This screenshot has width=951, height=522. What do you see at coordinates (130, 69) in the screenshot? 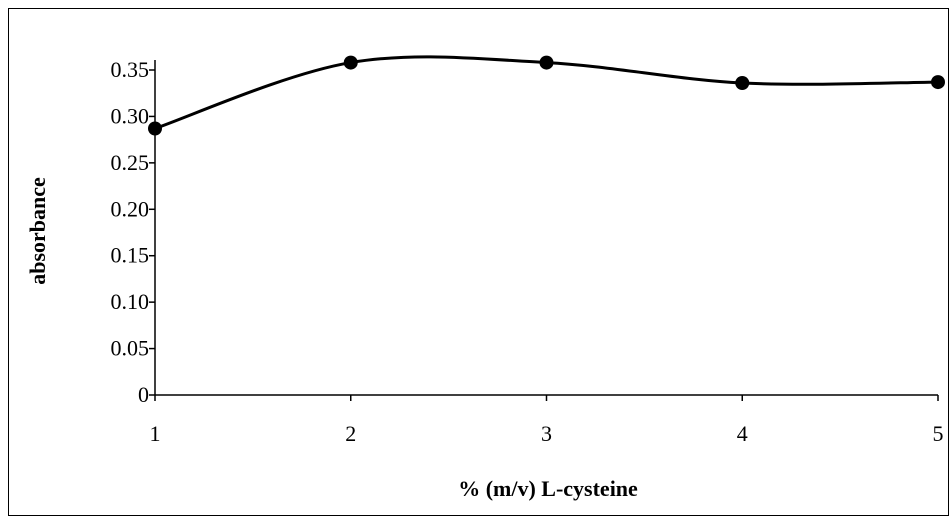
I see `y-tick-label: 0.35` at bounding box center [130, 69].